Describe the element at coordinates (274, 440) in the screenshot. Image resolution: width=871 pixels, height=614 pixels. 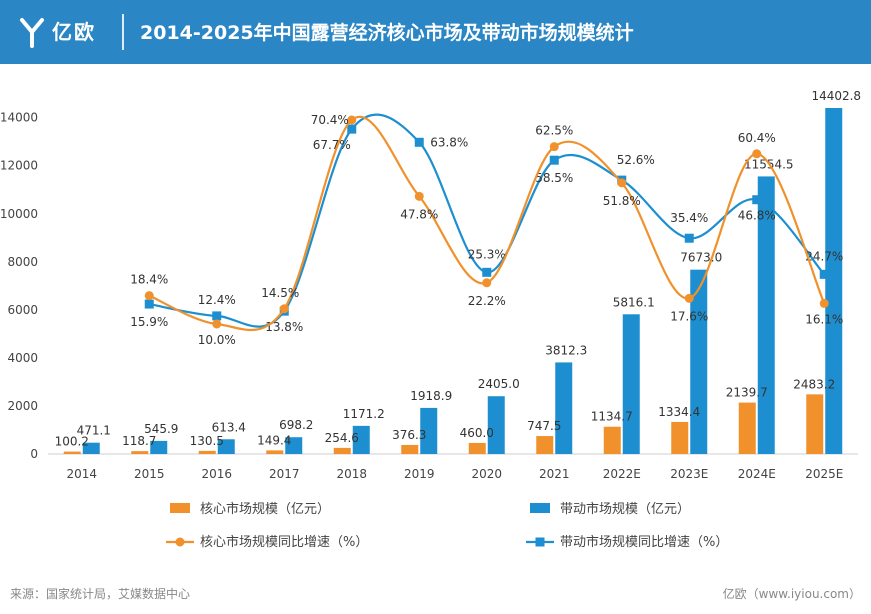
I see `core-bar-value-label: 149.4` at that location.